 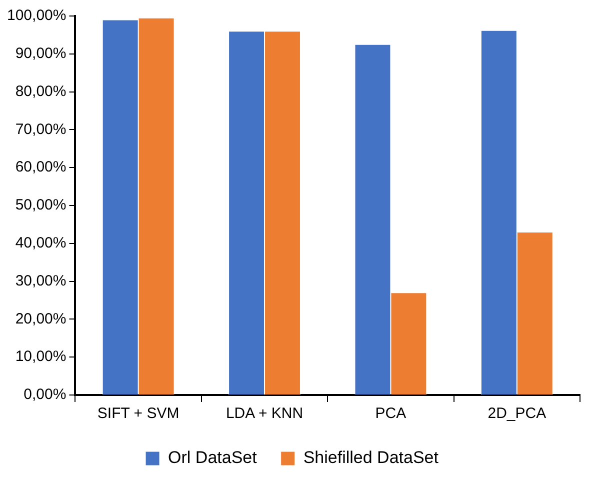 What do you see at coordinates (265, 413) in the screenshot?
I see `x-tick-label: LDA + KNN` at bounding box center [265, 413].